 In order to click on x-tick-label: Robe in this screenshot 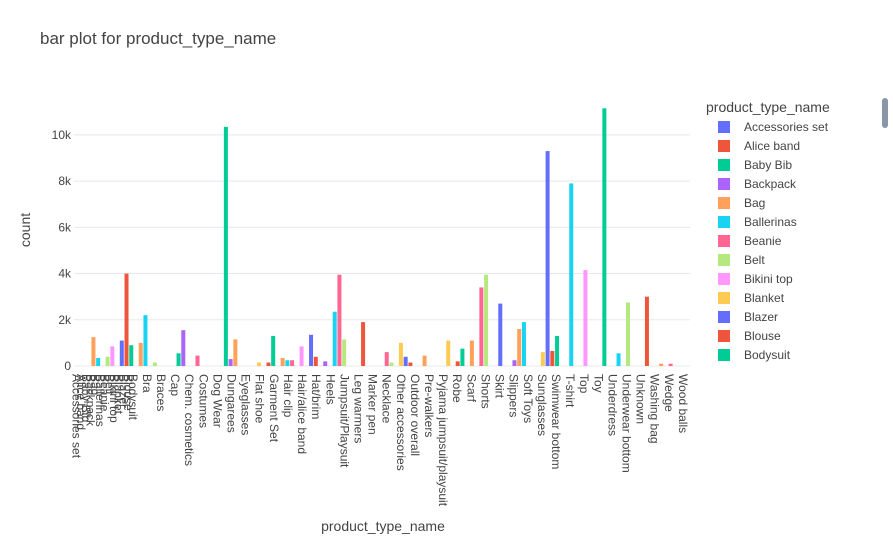, I will do `click(457, 388)`.